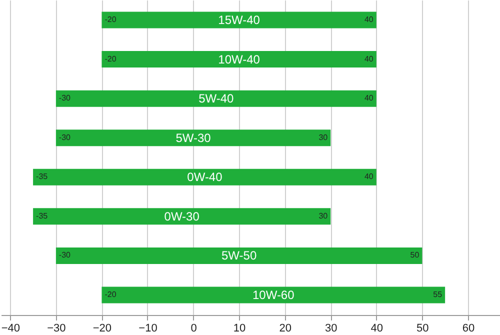  I want to click on y-tick-label: 10W-60, so click(273, 295).